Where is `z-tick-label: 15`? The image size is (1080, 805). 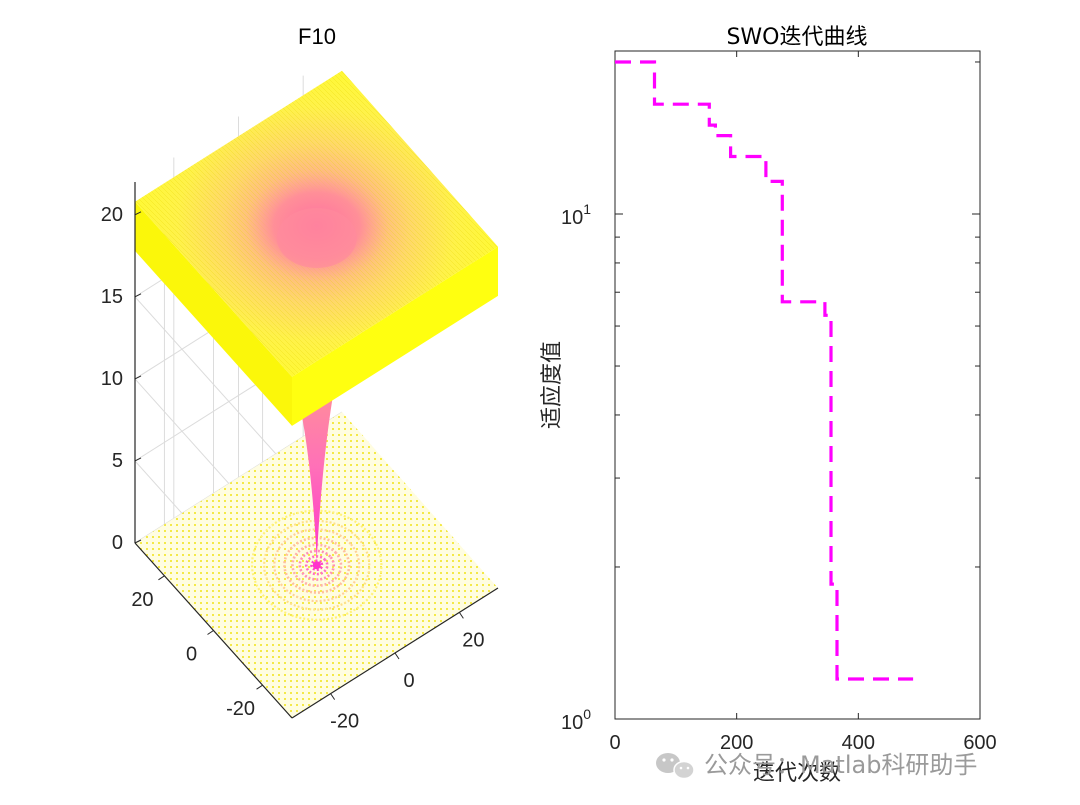
z-tick-label: 15 is located at coordinates (112, 297).